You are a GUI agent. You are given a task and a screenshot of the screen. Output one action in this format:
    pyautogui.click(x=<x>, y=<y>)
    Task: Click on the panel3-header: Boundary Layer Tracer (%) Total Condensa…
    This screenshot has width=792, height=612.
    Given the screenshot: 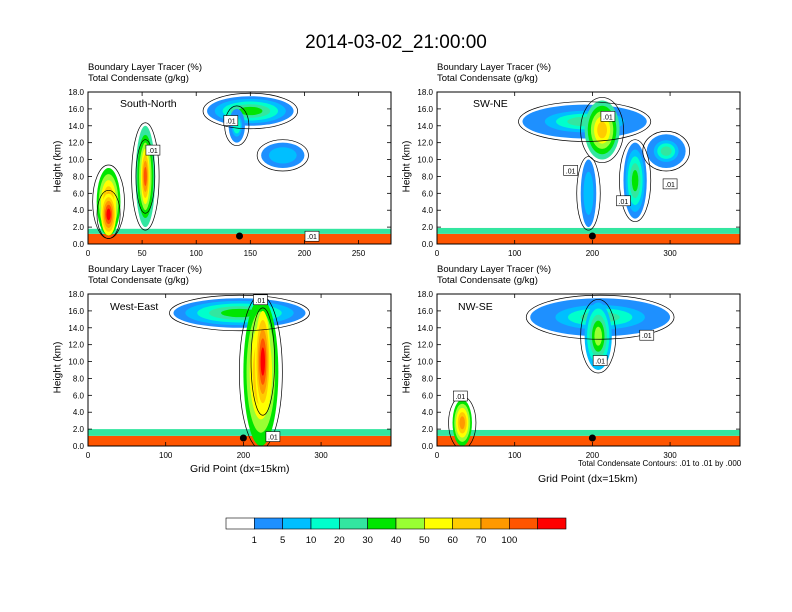 What is the action you would take?
    pyautogui.click(x=145, y=275)
    